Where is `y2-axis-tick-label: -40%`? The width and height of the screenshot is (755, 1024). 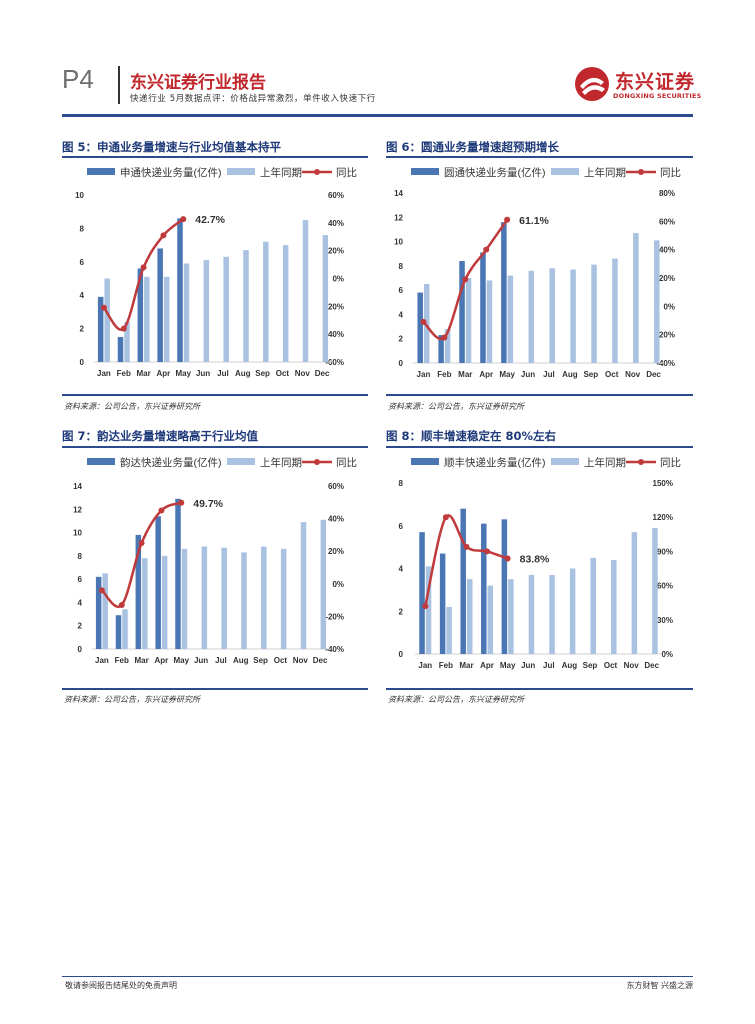
y2-axis-tick-label: -40% is located at coordinates (665, 363).